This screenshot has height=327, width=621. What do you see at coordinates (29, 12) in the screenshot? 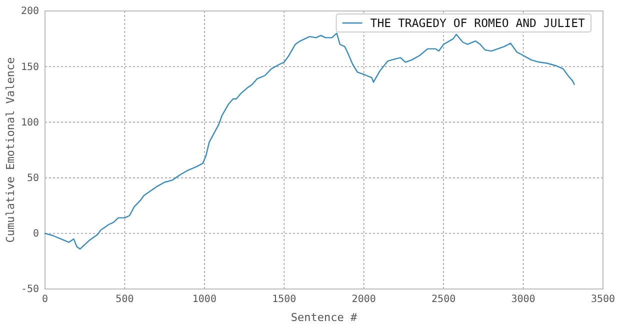
I see `y-tick-label: 200` at bounding box center [29, 12].